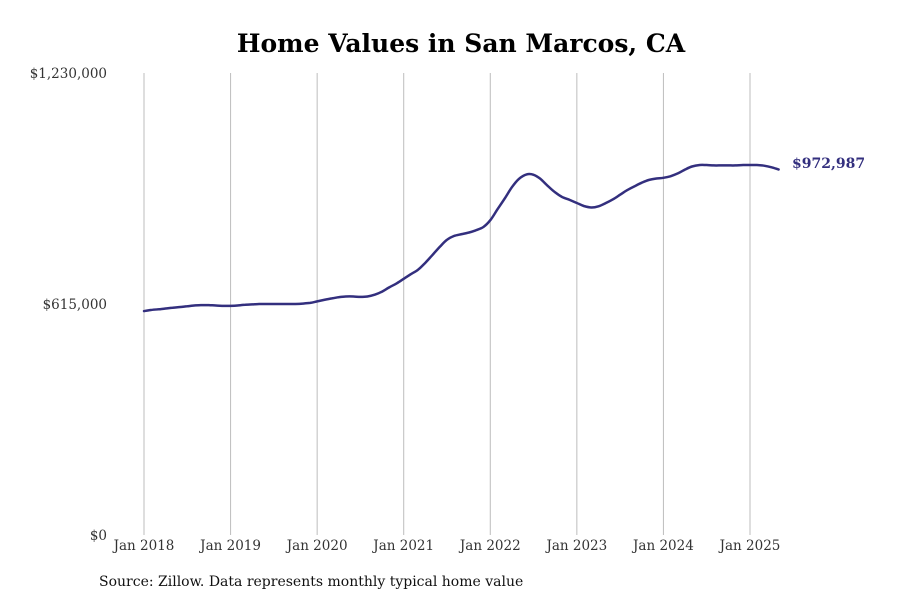  What do you see at coordinates (68, 74) in the screenshot?
I see `y-tick-label: $1,230,000` at bounding box center [68, 74].